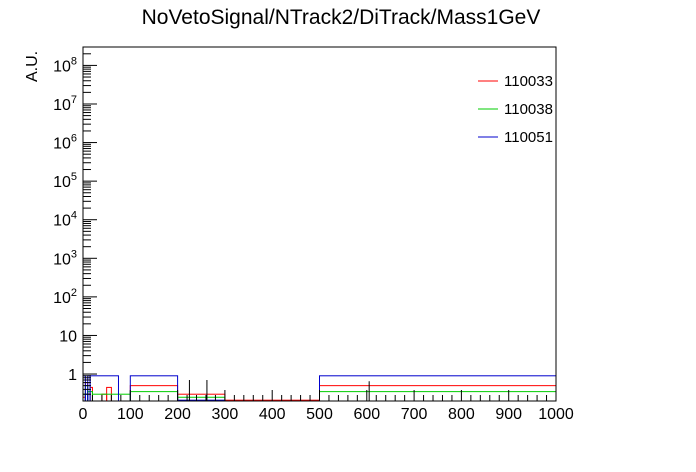 Image resolution: width=696 pixels, height=472 pixels. I want to click on chart-title: NoVetoSignal/NTrack2/DiTrack/Mass1GeV, so click(341, 17).